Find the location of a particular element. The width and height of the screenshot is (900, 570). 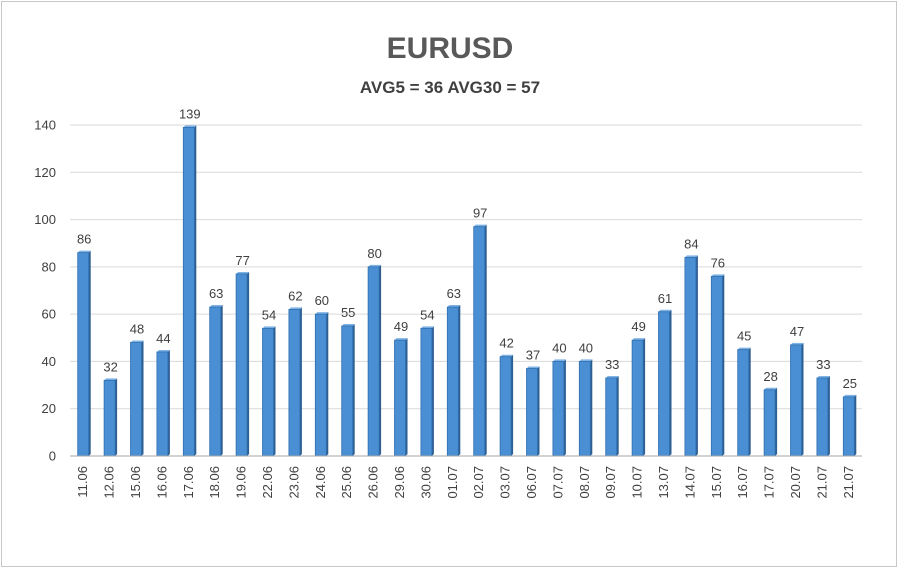

data-label: 54 is located at coordinates (427, 314).